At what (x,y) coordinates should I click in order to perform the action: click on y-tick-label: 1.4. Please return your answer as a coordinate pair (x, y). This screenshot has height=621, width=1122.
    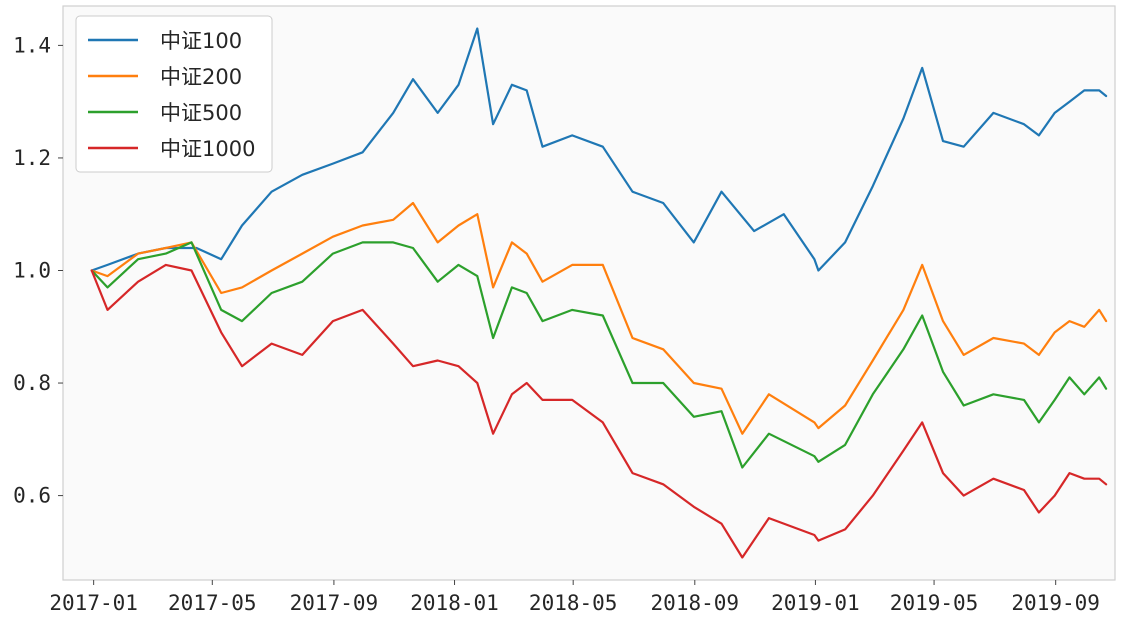
    Looking at the image, I should click on (32, 45).